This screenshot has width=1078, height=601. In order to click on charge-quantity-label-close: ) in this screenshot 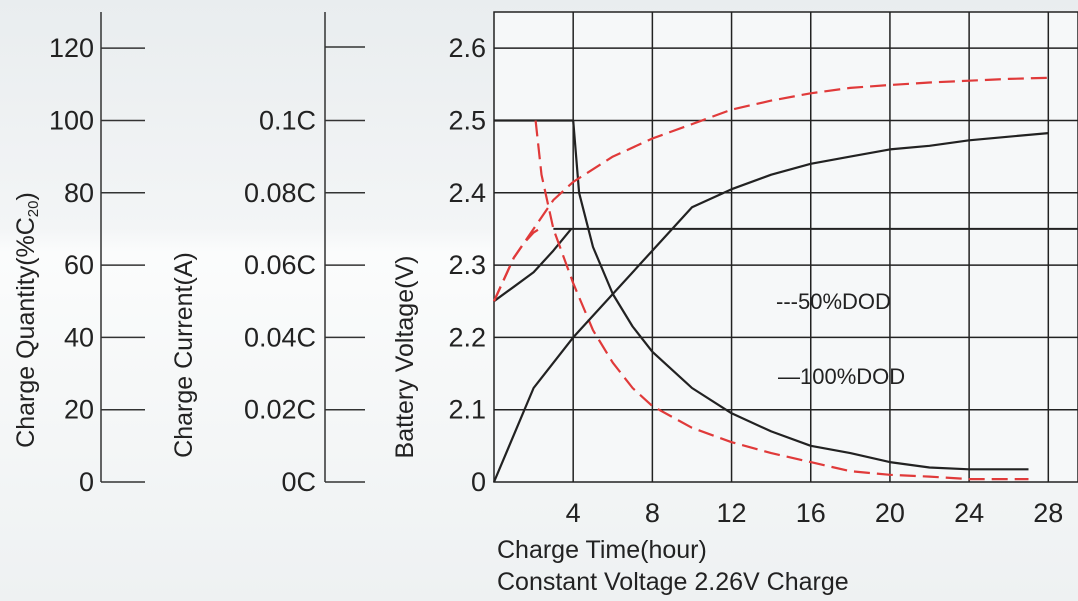, I will do `click(26, 196)`.